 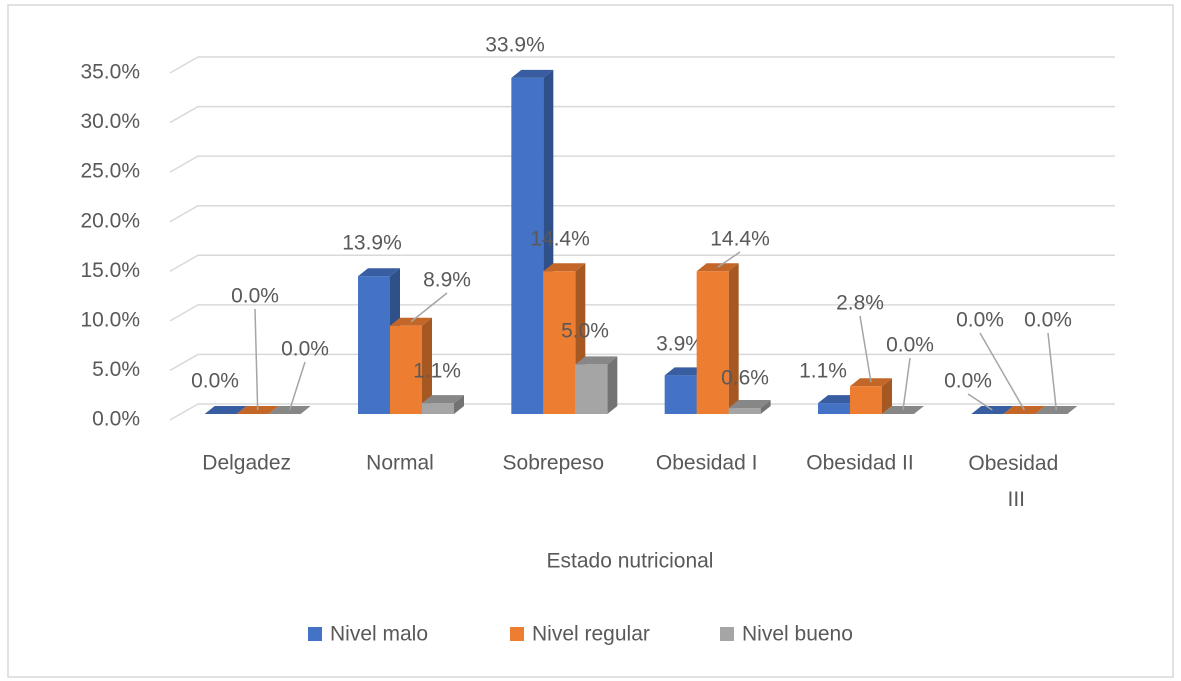 What do you see at coordinates (110, 270) in the screenshot?
I see `y-tick-label: 15.0%` at bounding box center [110, 270].